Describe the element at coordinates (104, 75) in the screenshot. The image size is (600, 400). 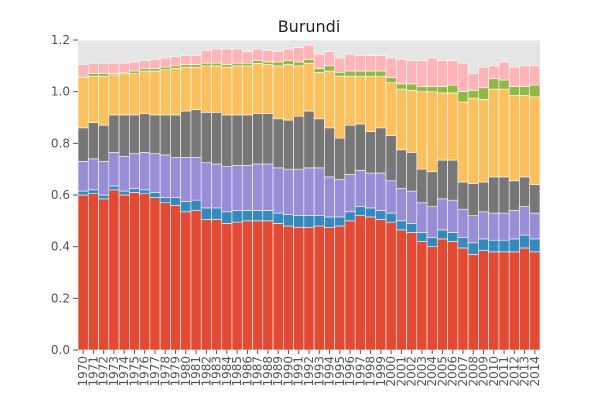
I see `bar-segment-series-6-1972` at that location.